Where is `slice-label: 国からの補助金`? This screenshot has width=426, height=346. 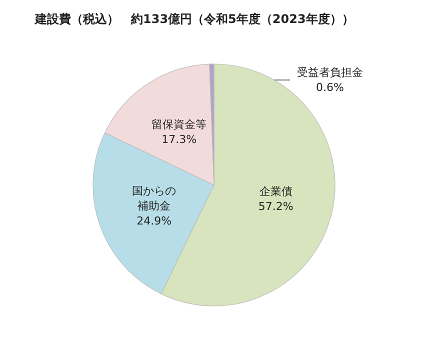 slice-label: 国からの補助金 is located at coordinates (154, 198).